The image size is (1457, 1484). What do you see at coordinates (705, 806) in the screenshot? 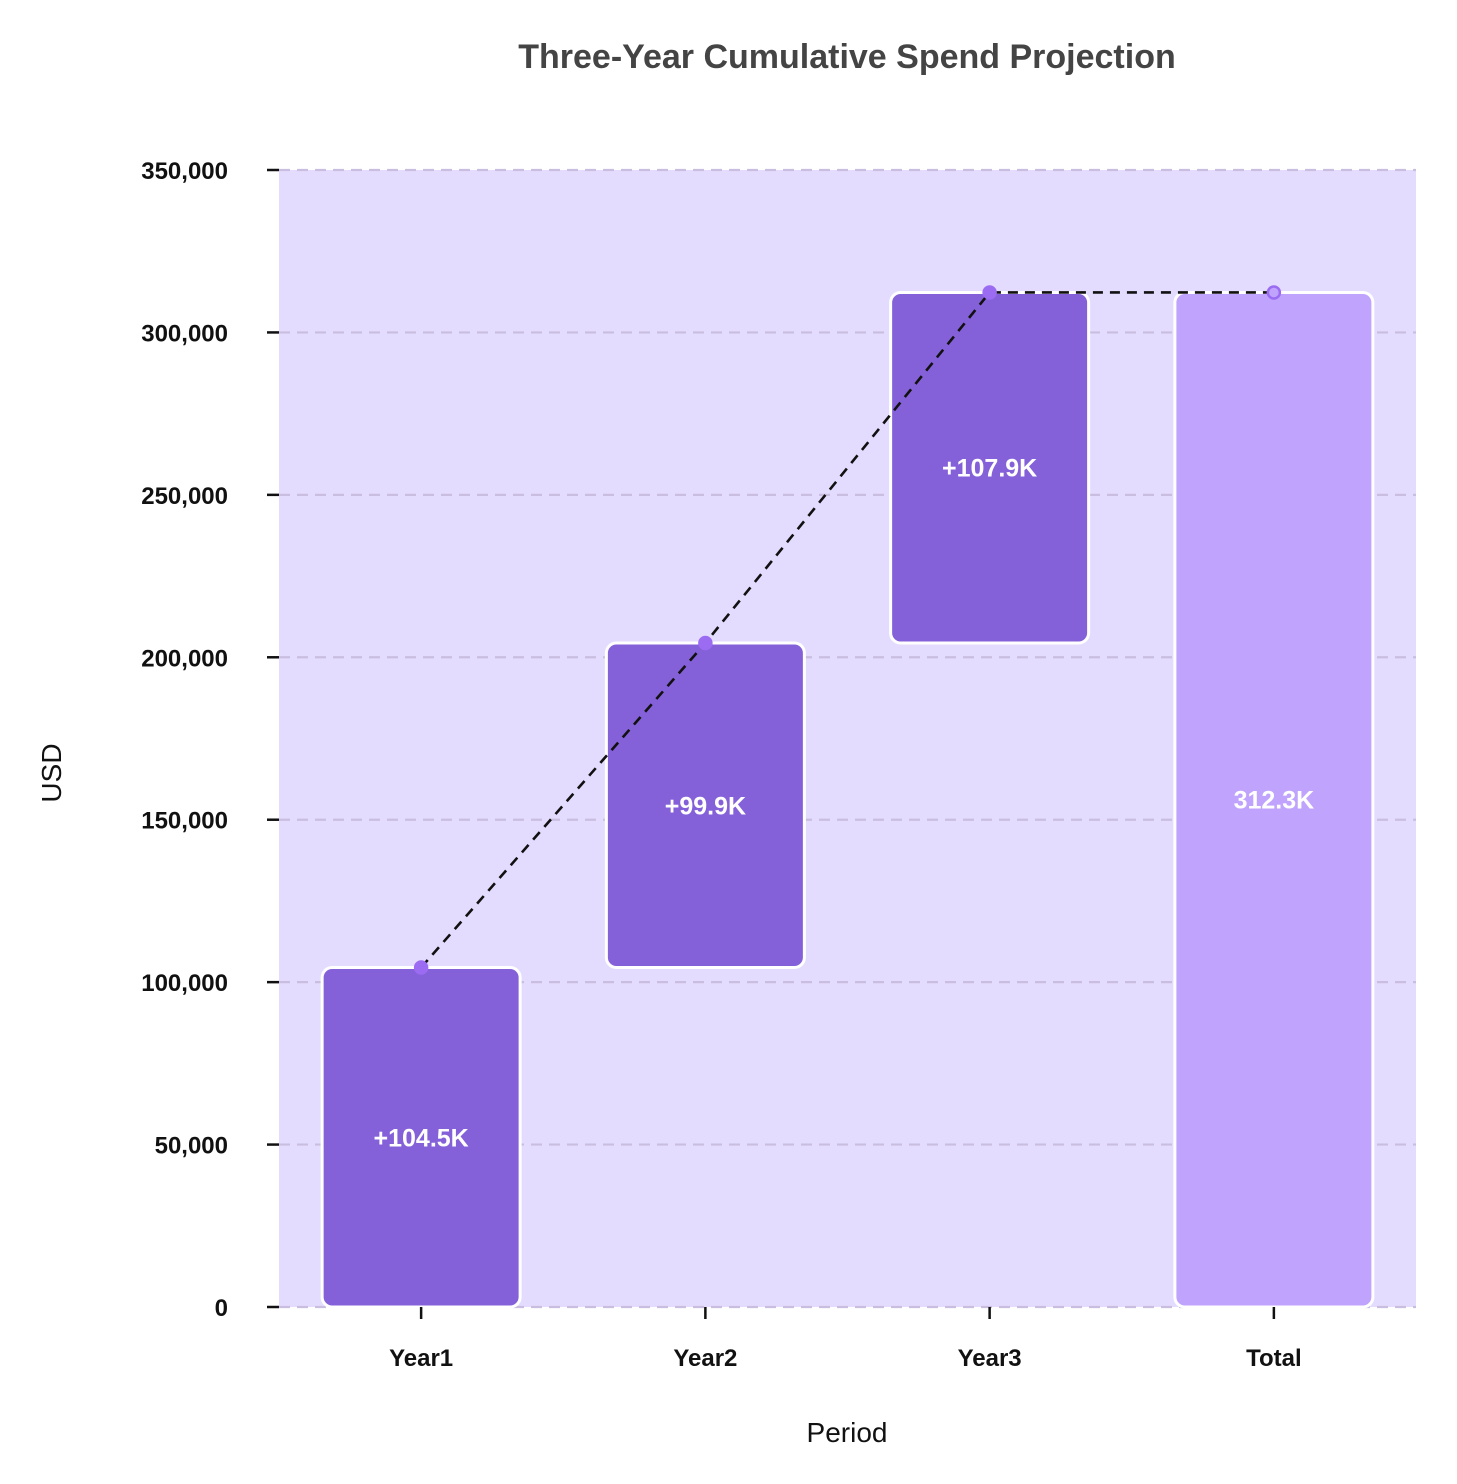
I see `bar-label: +99.9K` at bounding box center [705, 806].